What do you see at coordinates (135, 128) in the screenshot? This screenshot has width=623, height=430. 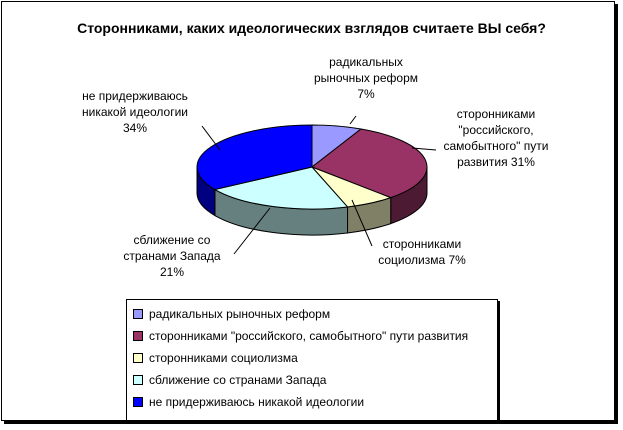 I see `data-label-line: 34%` at bounding box center [135, 128].